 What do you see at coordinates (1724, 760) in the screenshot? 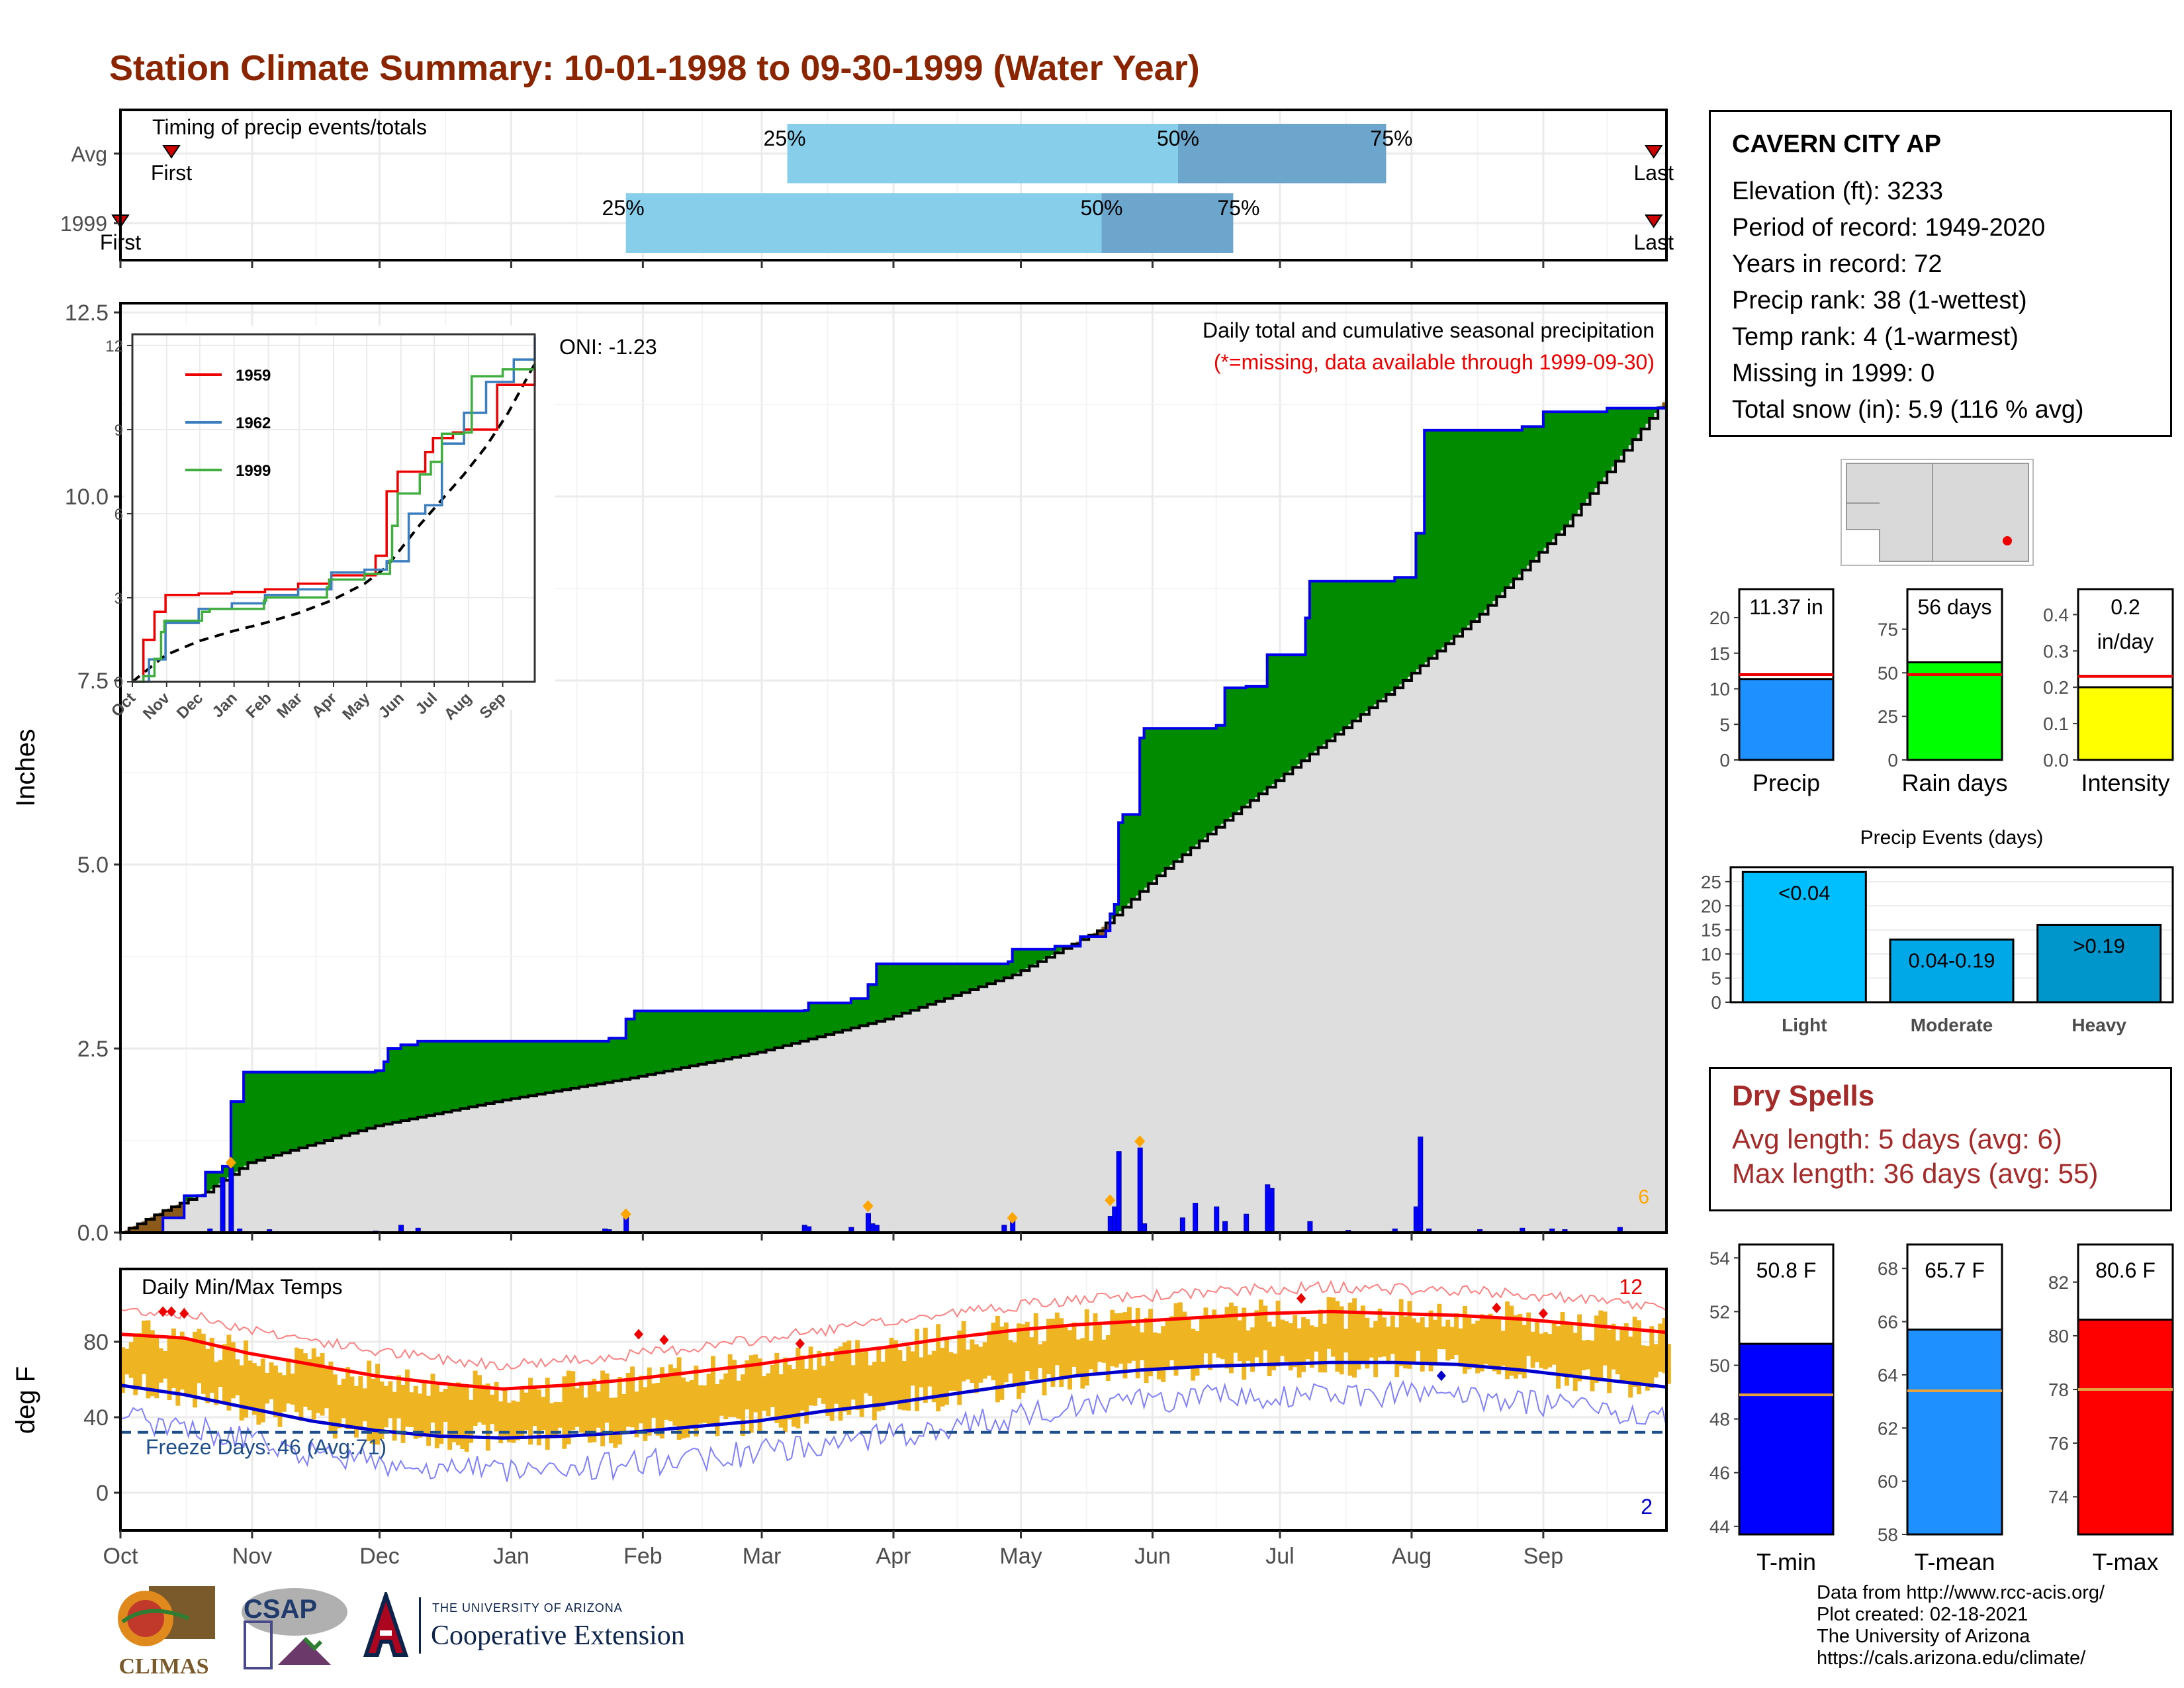
I see `summary-precip-y-tick-label-0: 0` at bounding box center [1724, 760].